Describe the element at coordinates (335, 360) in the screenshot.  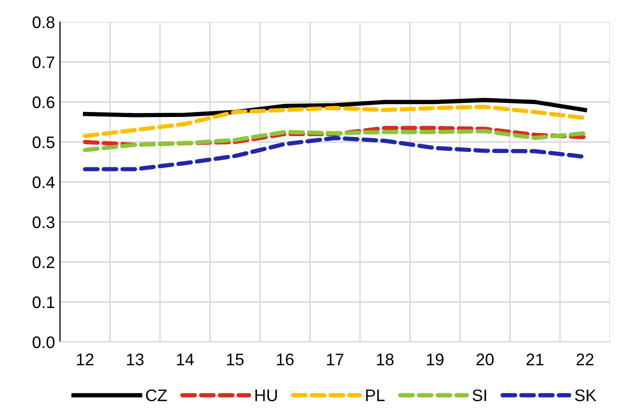
I see `x-tick-label: 17` at that location.